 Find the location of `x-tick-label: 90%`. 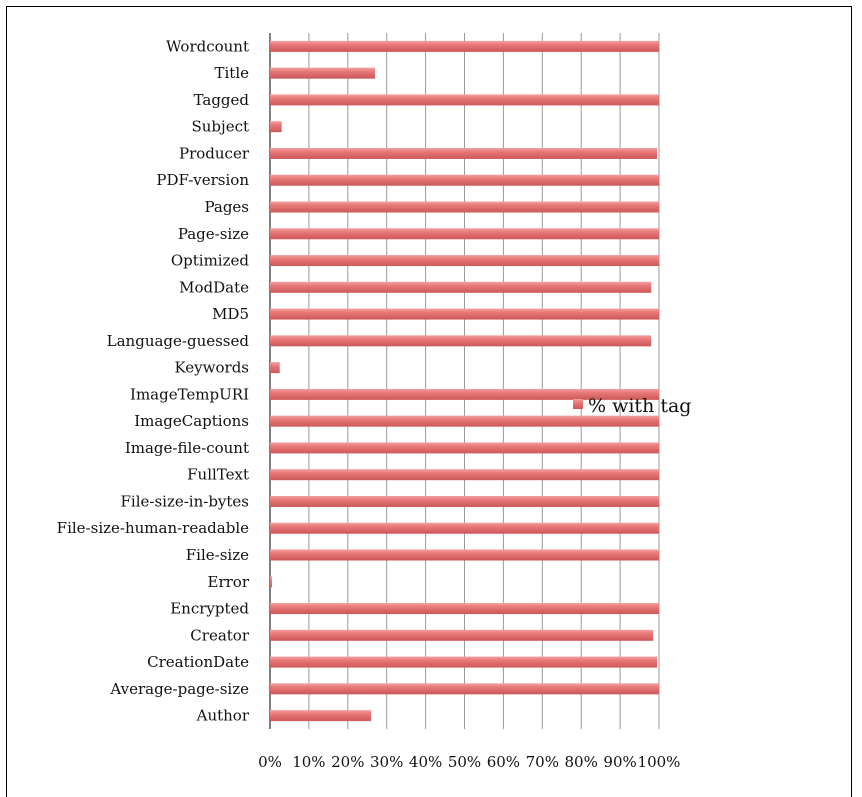

x-tick-label: 90% is located at coordinates (619, 762).